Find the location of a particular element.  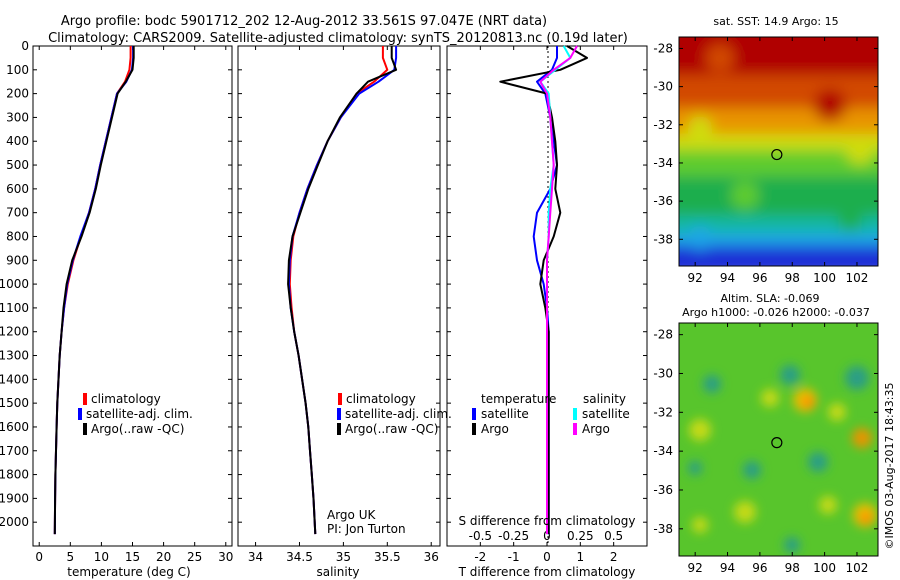

difference-lines is located at coordinates (543, 290).